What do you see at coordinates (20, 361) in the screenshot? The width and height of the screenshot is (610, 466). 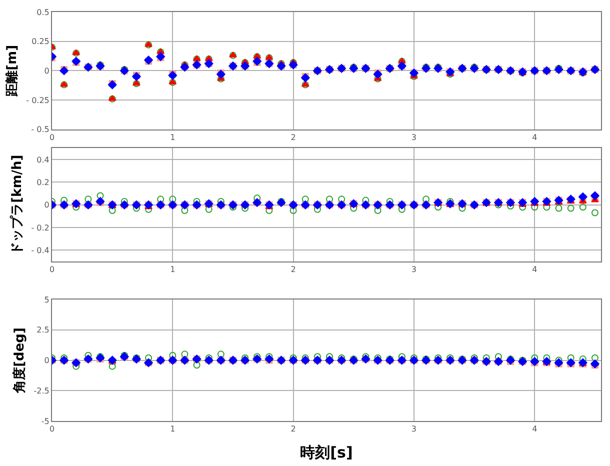 I see `y-axis-title: 角度[deg]` at bounding box center [20, 361].